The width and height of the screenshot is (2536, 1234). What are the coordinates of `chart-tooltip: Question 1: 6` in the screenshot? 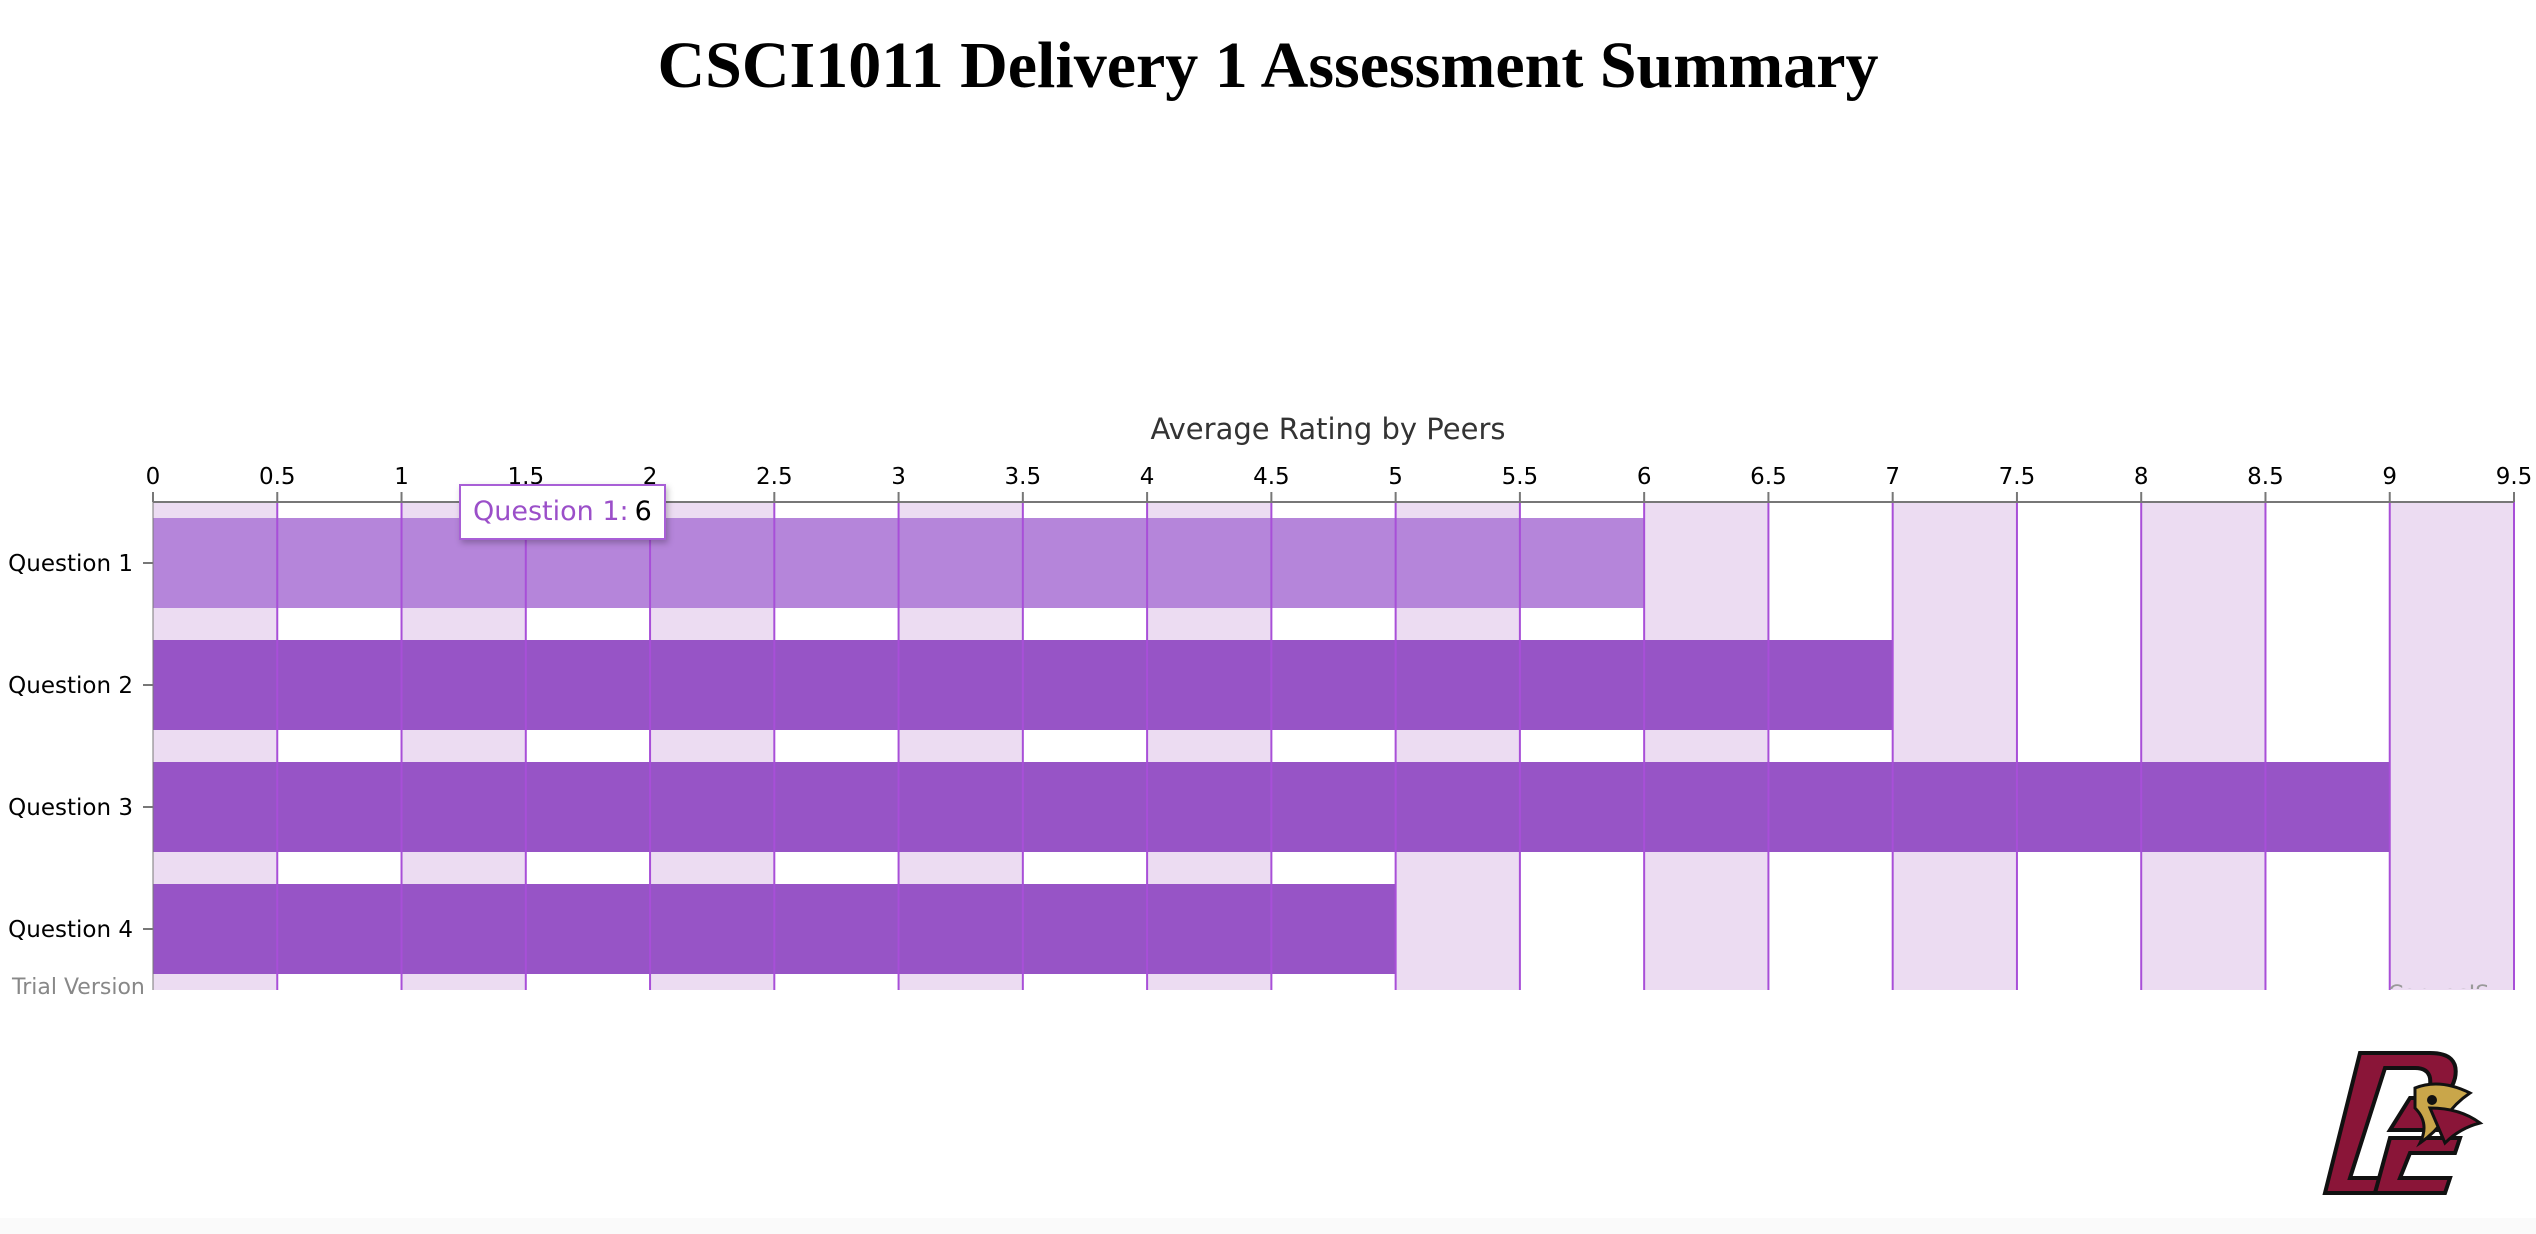 It's located at (562, 512).